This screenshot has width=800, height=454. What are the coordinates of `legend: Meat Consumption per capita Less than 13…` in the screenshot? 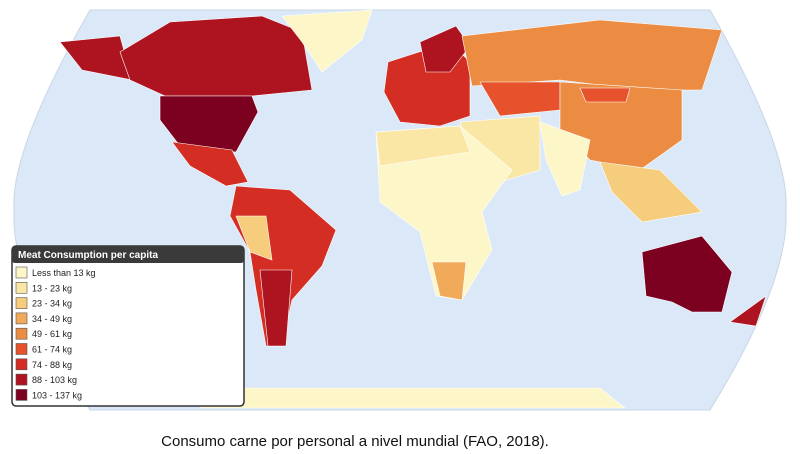 It's located at (128, 326).